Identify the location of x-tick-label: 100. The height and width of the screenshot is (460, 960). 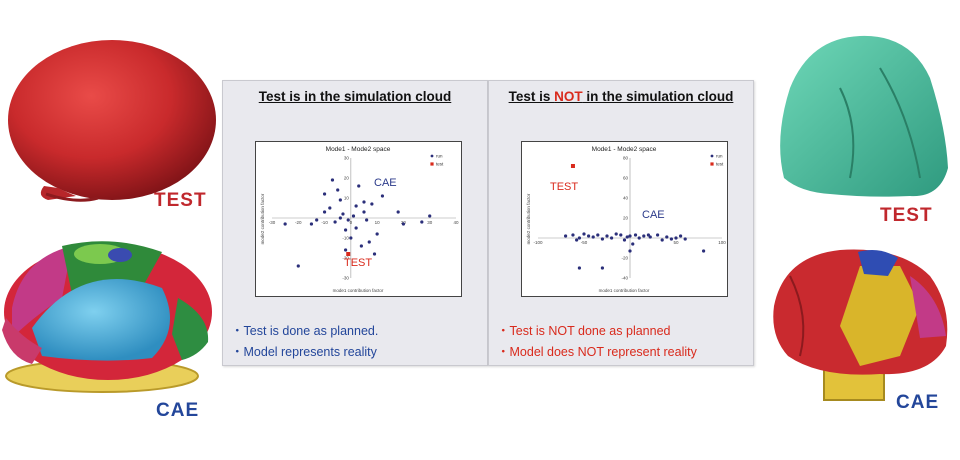
(722, 242).